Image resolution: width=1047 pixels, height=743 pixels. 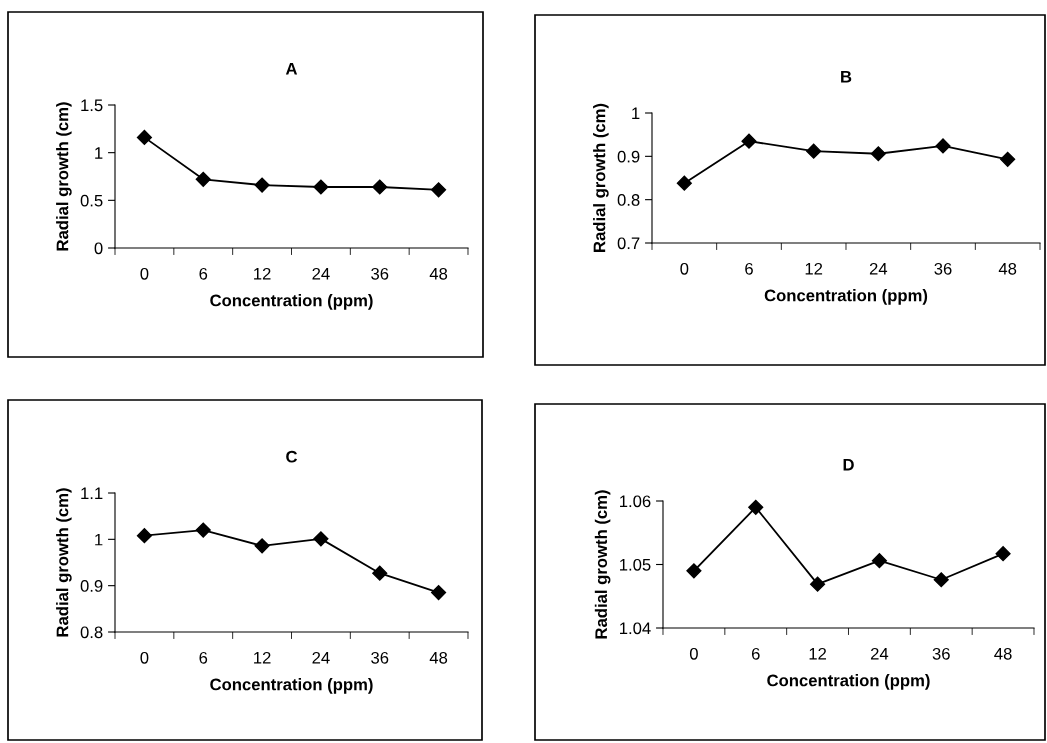 What do you see at coordinates (635, 628) in the screenshot?
I see `y-tick-label: 1.04` at bounding box center [635, 628].